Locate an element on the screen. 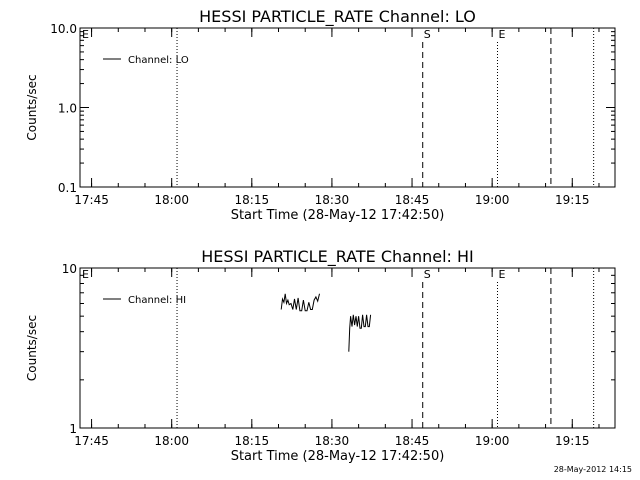 Image resolution: width=640 pixels, height=480 pixels. panel-2-x-tick-label: 18:15 is located at coordinates (252, 441).